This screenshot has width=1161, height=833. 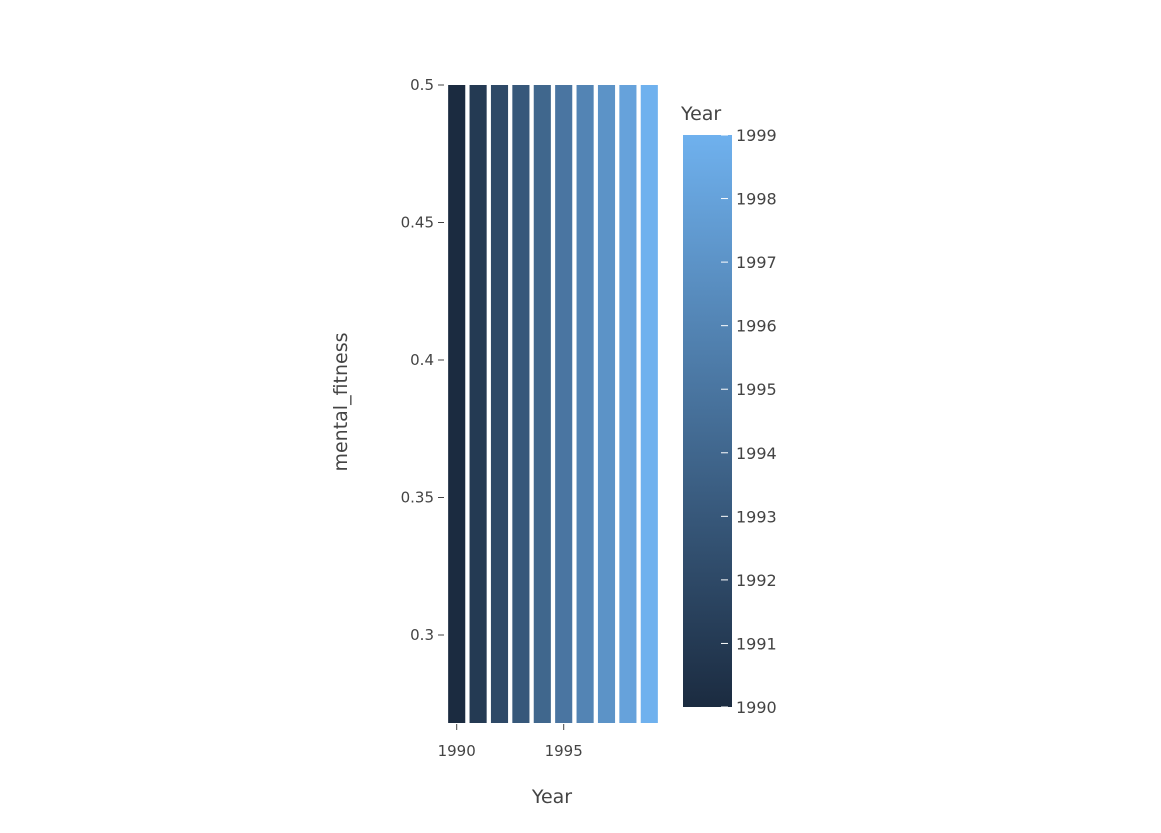 What do you see at coordinates (422, 635) in the screenshot?
I see `y-tick-label: 0.3` at bounding box center [422, 635].